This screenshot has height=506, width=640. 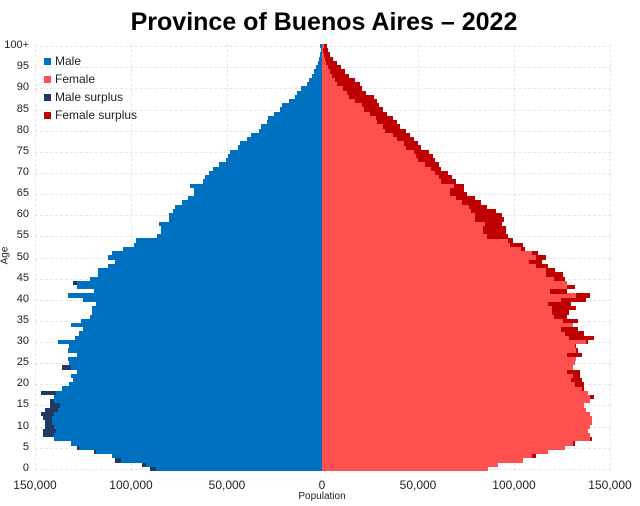 I want to click on y-tick-label: 90, so click(x=22, y=87).